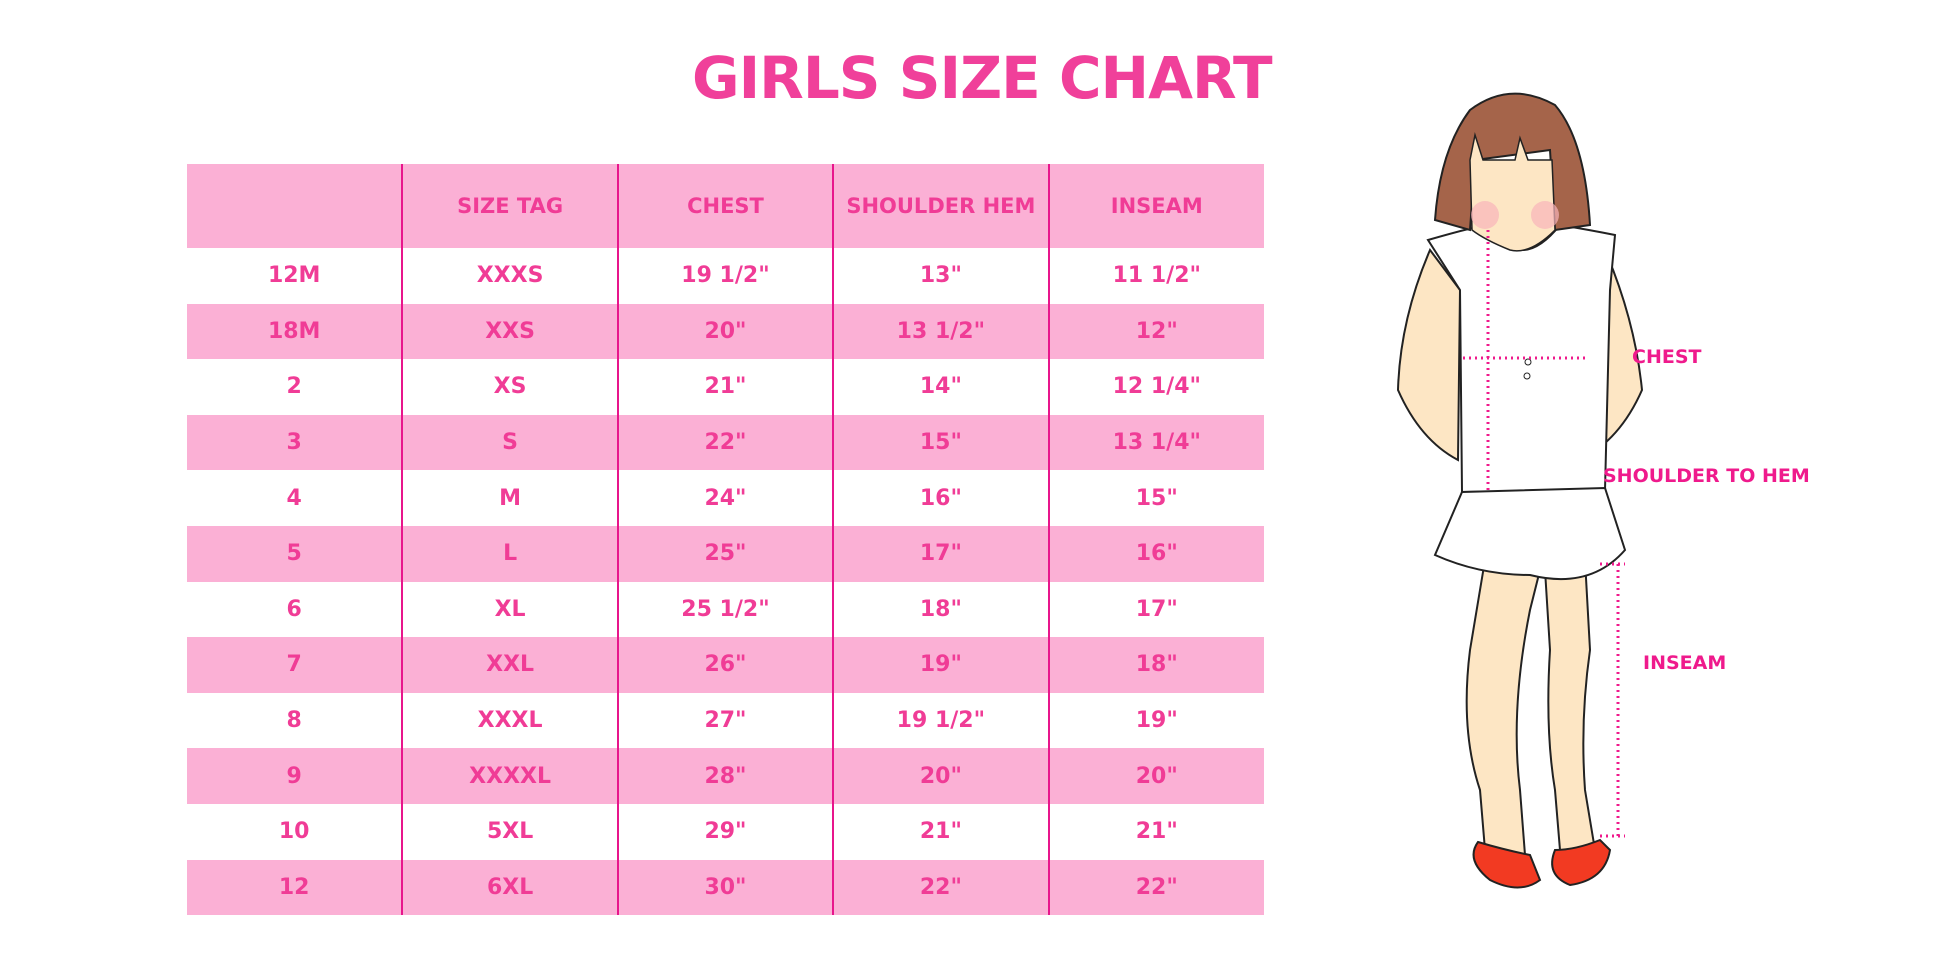 This screenshot has height=973, width=1946. What do you see at coordinates (940, 887) in the screenshot?
I see `cell-shoulder-hem: 22"` at bounding box center [940, 887].